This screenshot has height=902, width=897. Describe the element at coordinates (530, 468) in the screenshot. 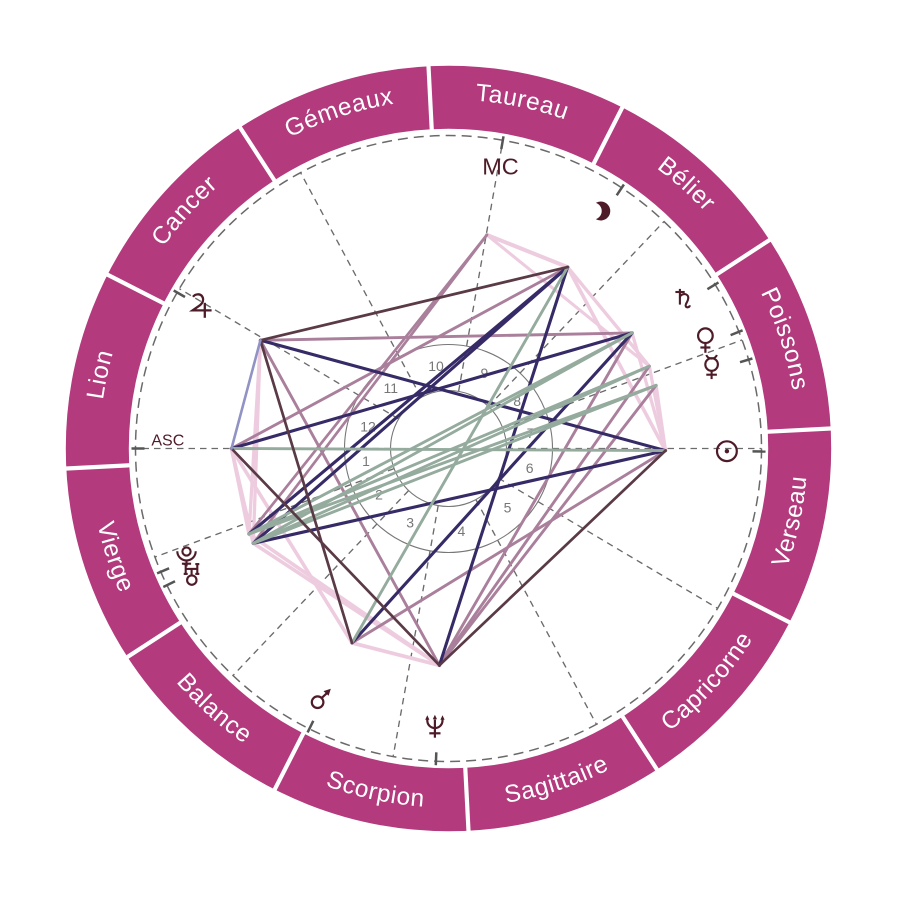

I see `svg-text: 6` at that location.